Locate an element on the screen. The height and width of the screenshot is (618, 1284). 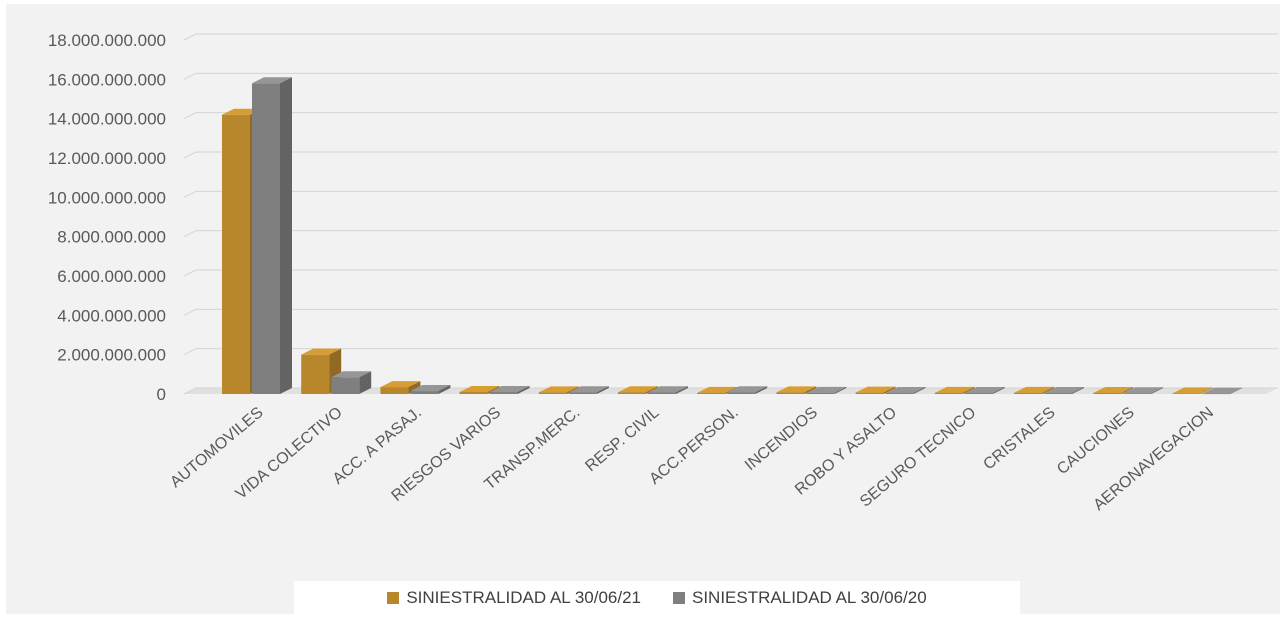
x-category-label: RESP. CIVIL is located at coordinates (622, 439).